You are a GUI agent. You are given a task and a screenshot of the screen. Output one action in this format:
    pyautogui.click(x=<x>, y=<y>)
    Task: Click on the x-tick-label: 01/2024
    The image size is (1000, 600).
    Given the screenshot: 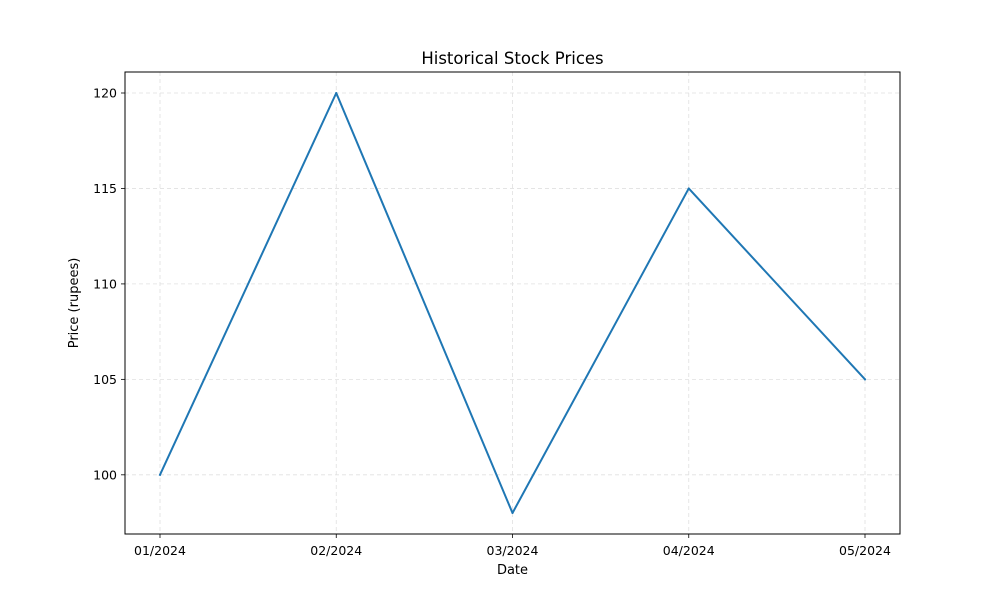 What is the action you would take?
    pyautogui.click(x=160, y=550)
    